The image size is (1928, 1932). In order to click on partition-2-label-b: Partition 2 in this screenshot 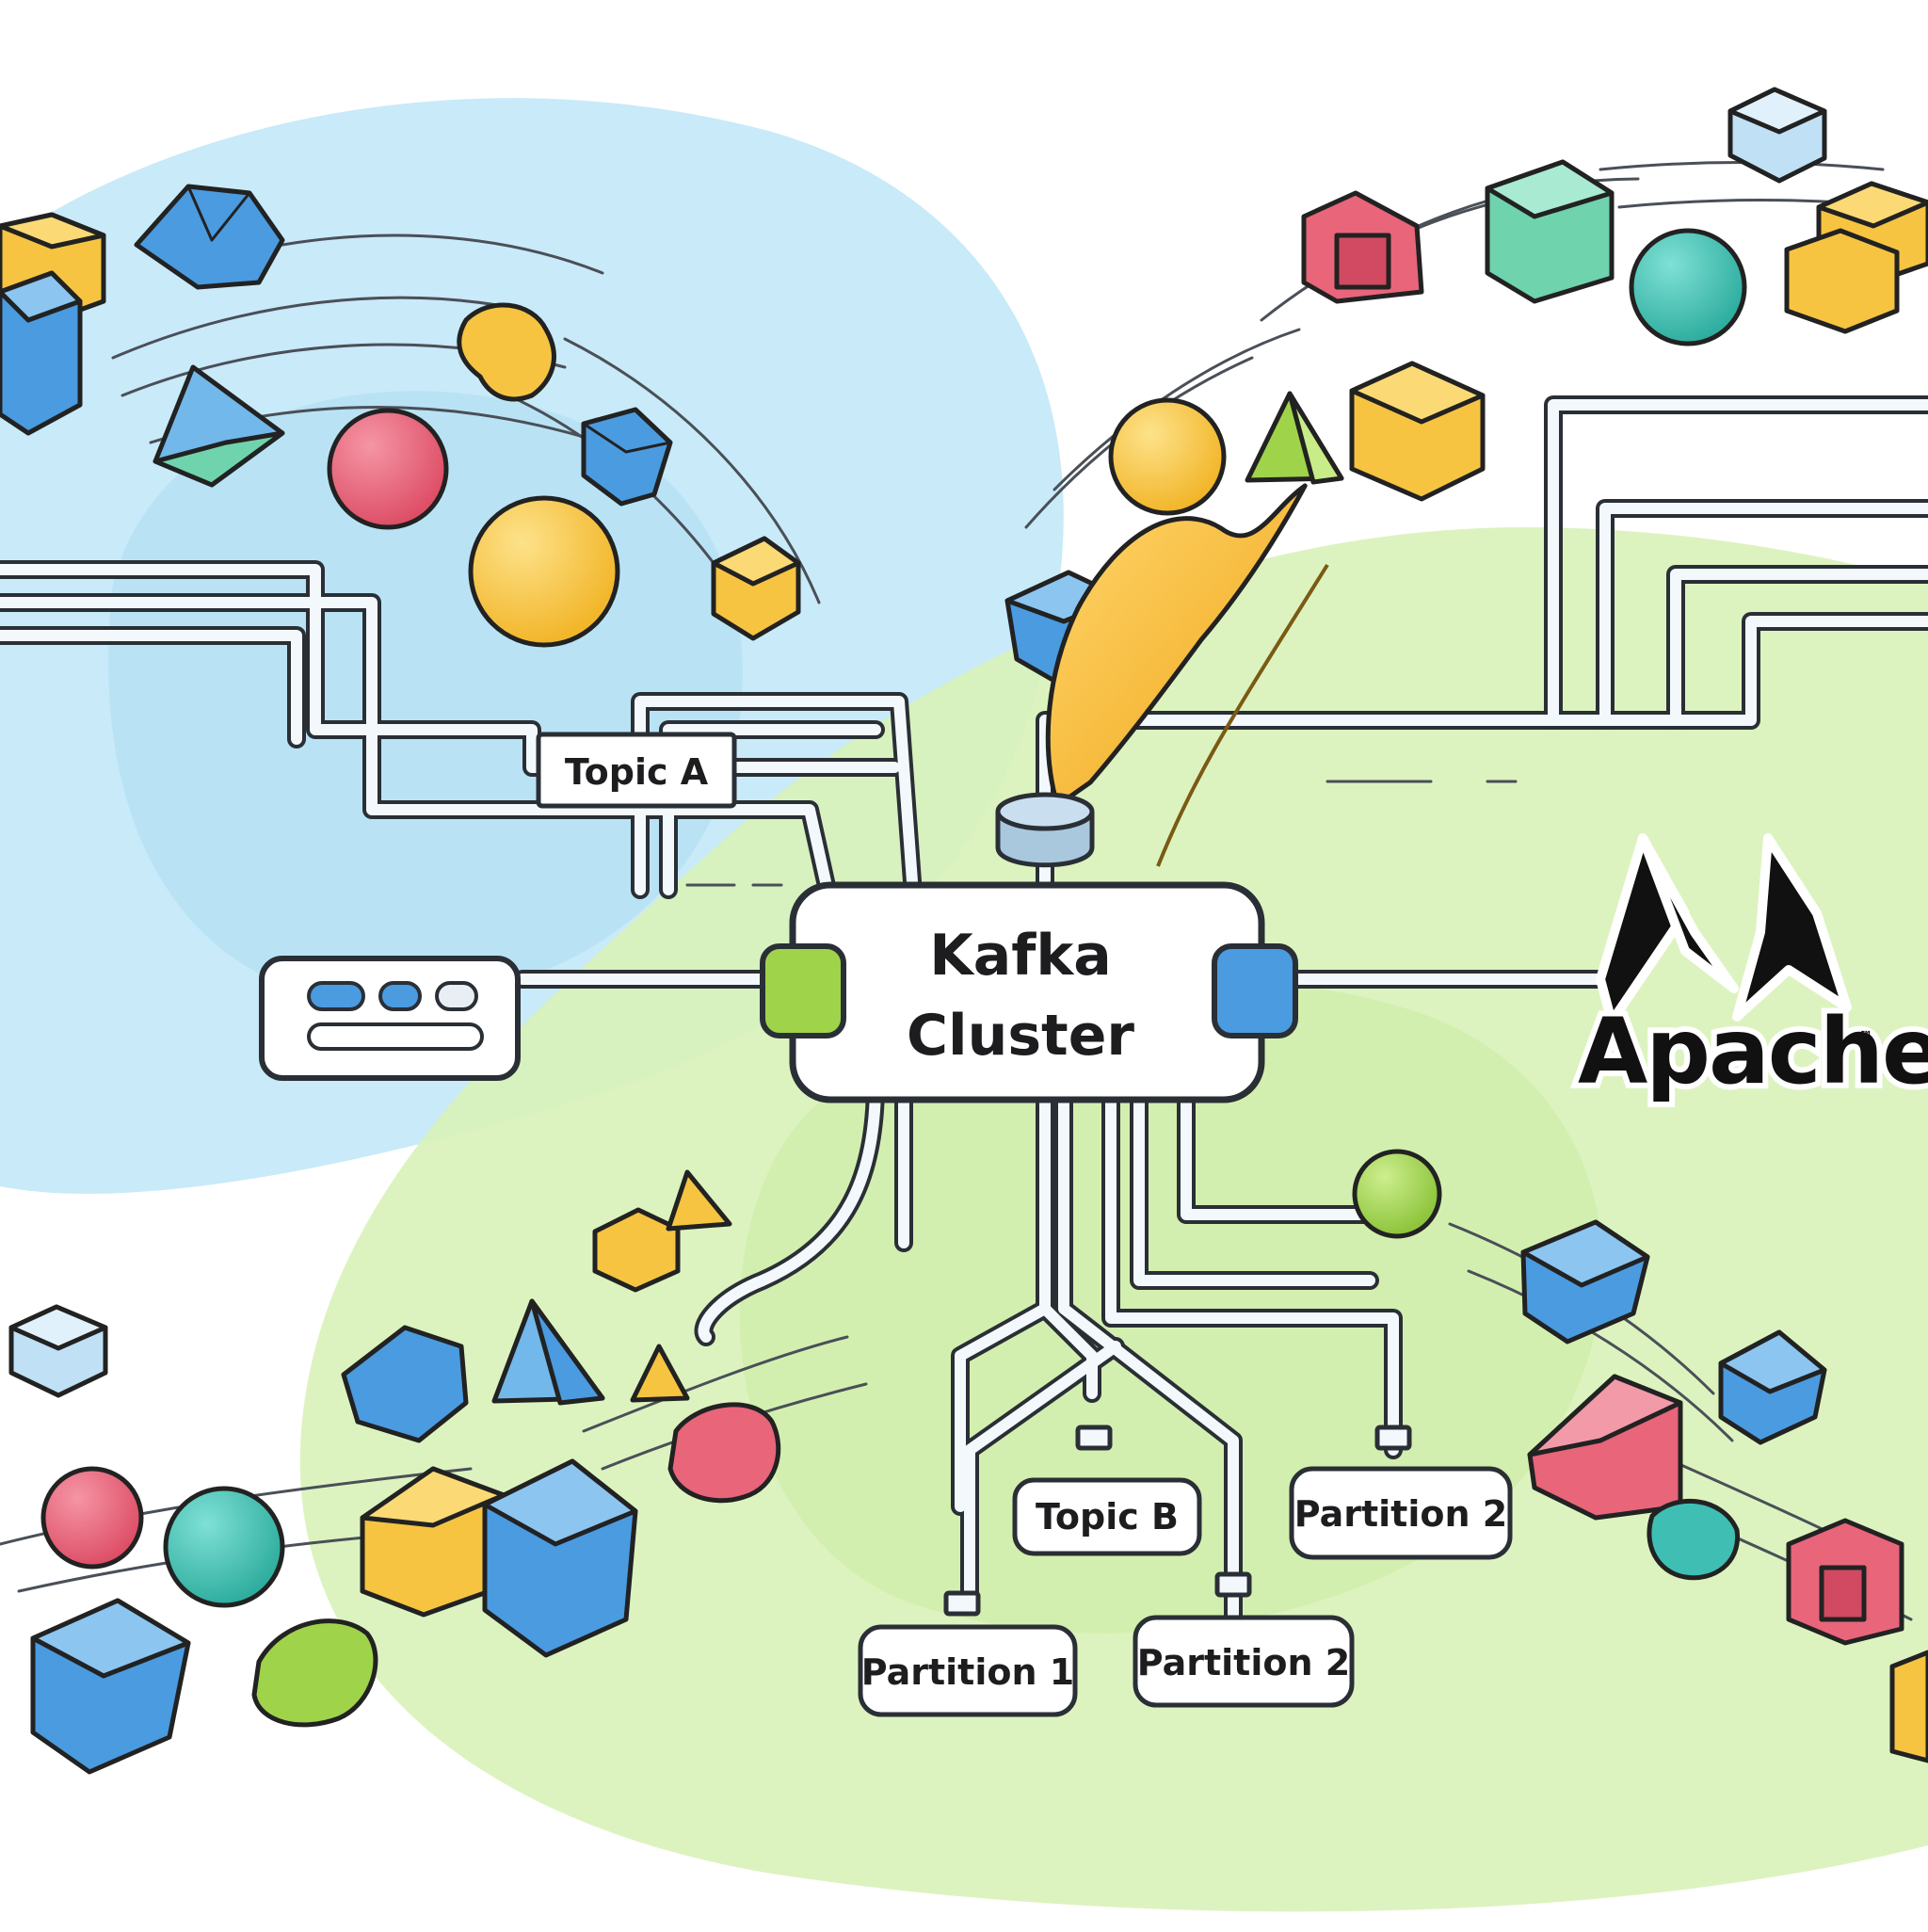, I will do `click(1401, 1513)`.